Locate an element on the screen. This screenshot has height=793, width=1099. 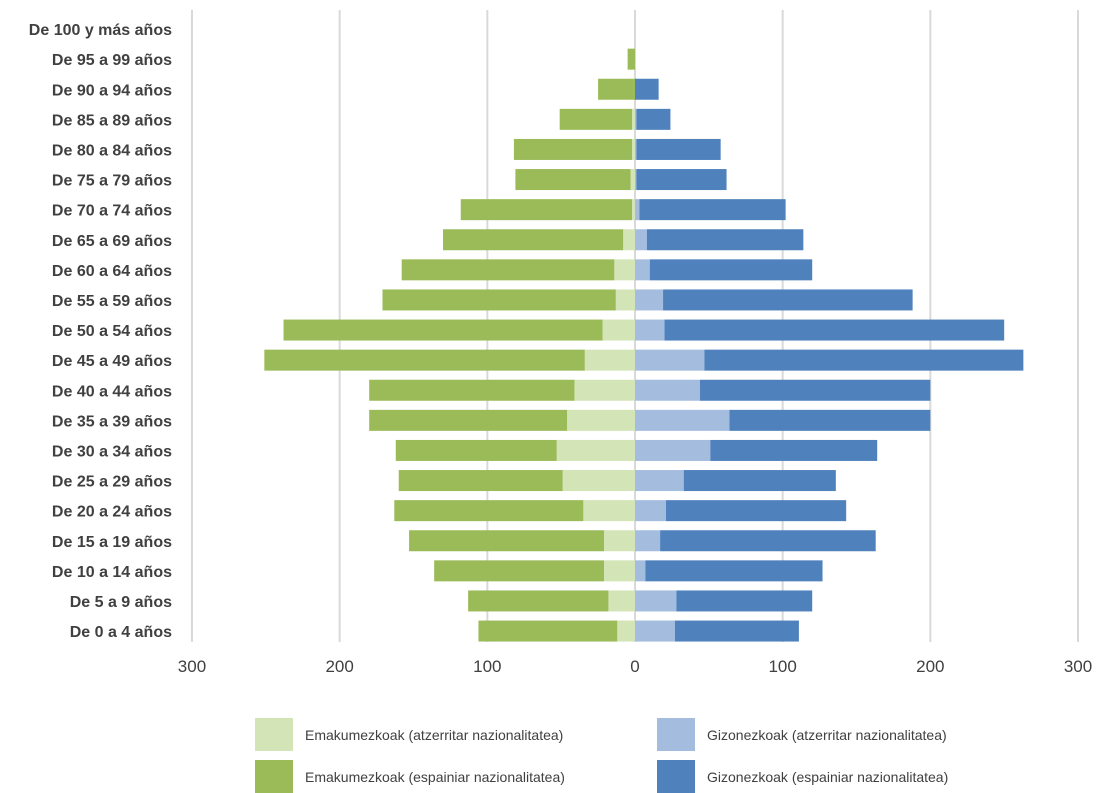
category-label: De 80 a 84 años is located at coordinates (112, 150).